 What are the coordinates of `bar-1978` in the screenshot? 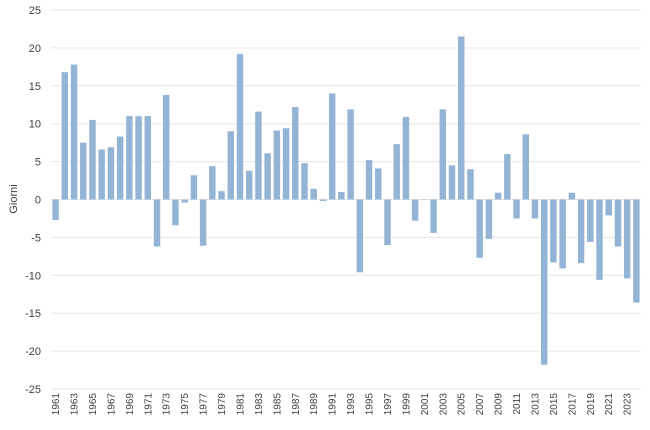 It's located at (212, 183).